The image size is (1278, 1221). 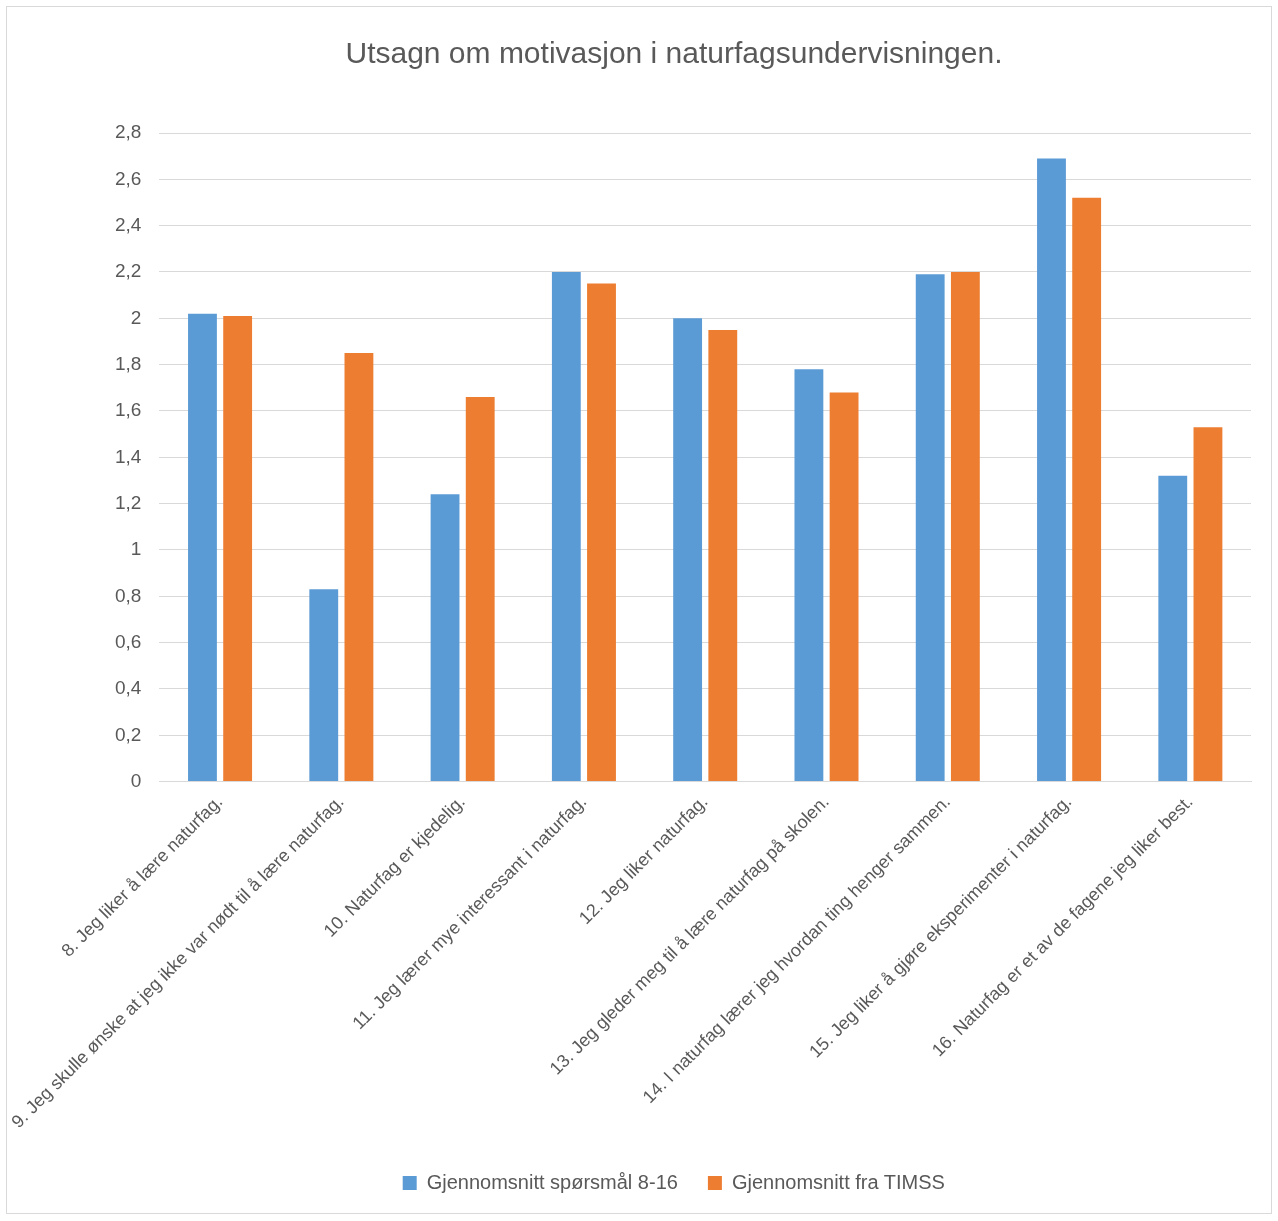 I want to click on y-tick-label: 2,8, so click(x=128, y=132).